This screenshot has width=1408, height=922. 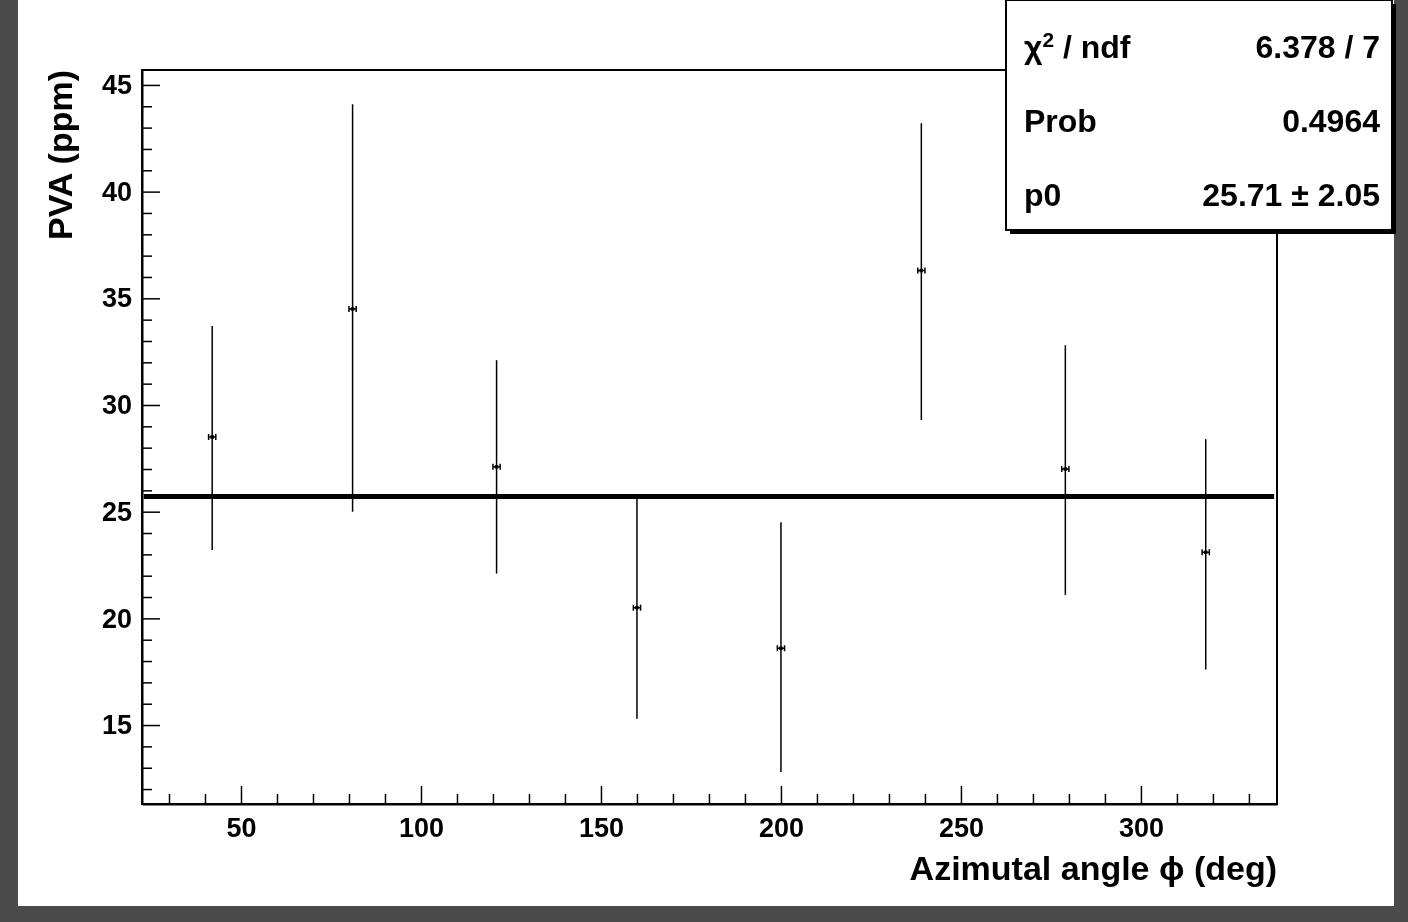 What do you see at coordinates (241, 828) in the screenshot?
I see `x-tick-label: 50` at bounding box center [241, 828].